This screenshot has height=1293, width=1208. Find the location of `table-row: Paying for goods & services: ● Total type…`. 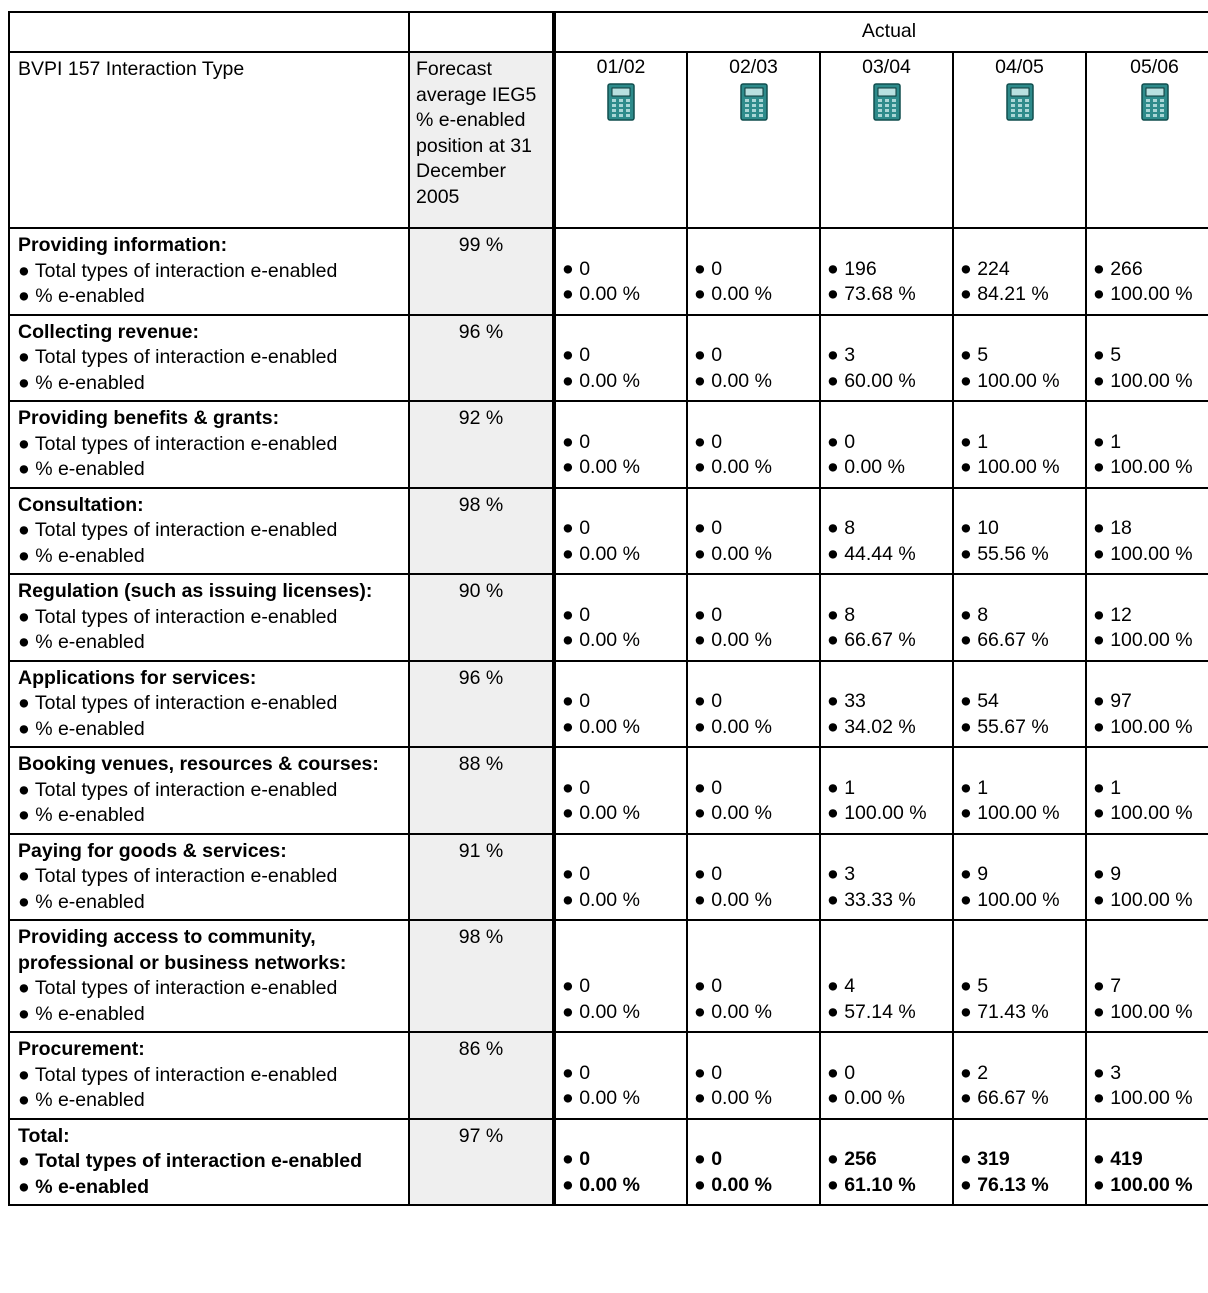

table-row: Paying for goods & services: ● Total type… is located at coordinates (608, 877).